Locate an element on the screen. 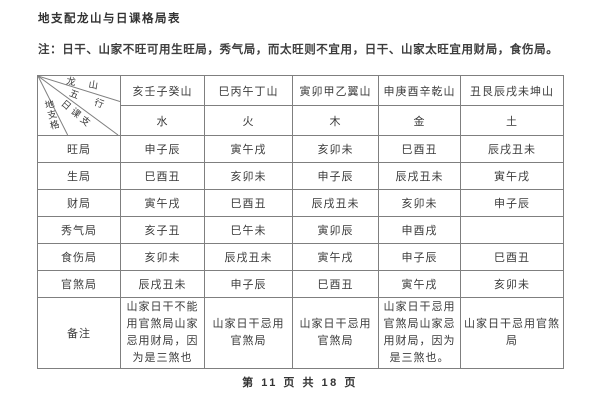 The width and height of the screenshot is (600, 400). data-cell: 寅卯辰 is located at coordinates (335, 230).